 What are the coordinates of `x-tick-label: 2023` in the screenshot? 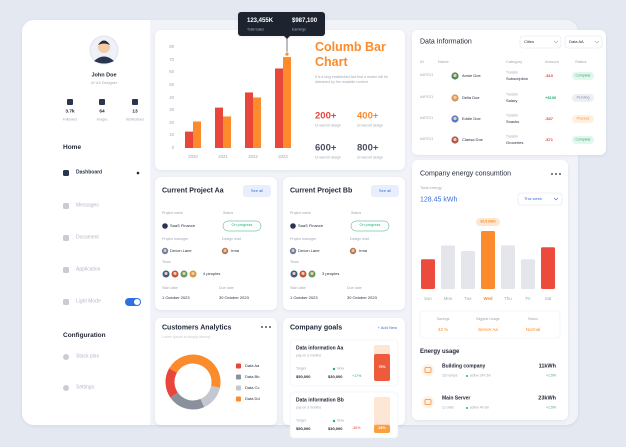 It's located at (283, 156).